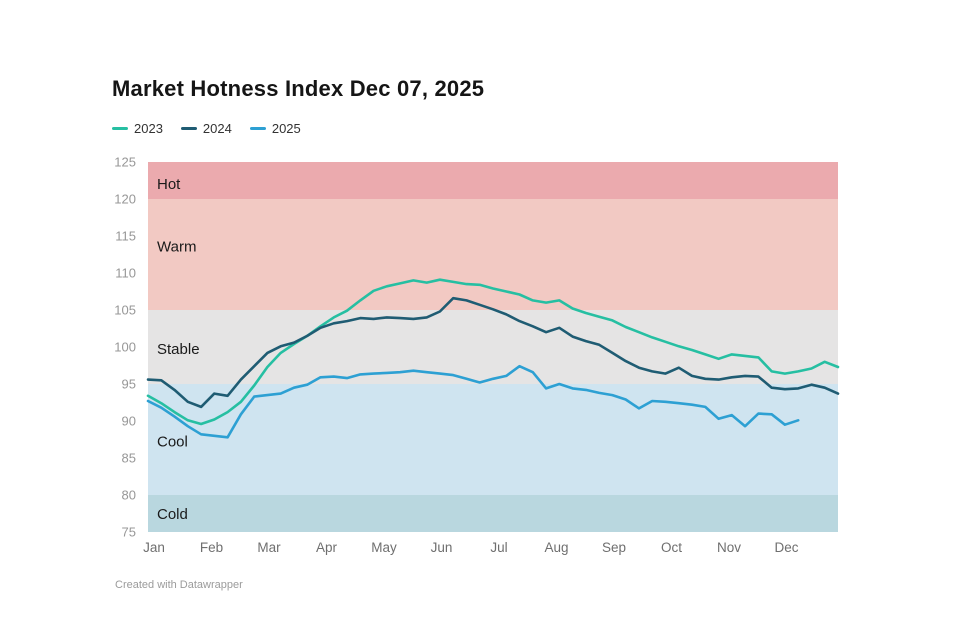  I want to click on legend-label-2024: 2024, so click(217, 128).